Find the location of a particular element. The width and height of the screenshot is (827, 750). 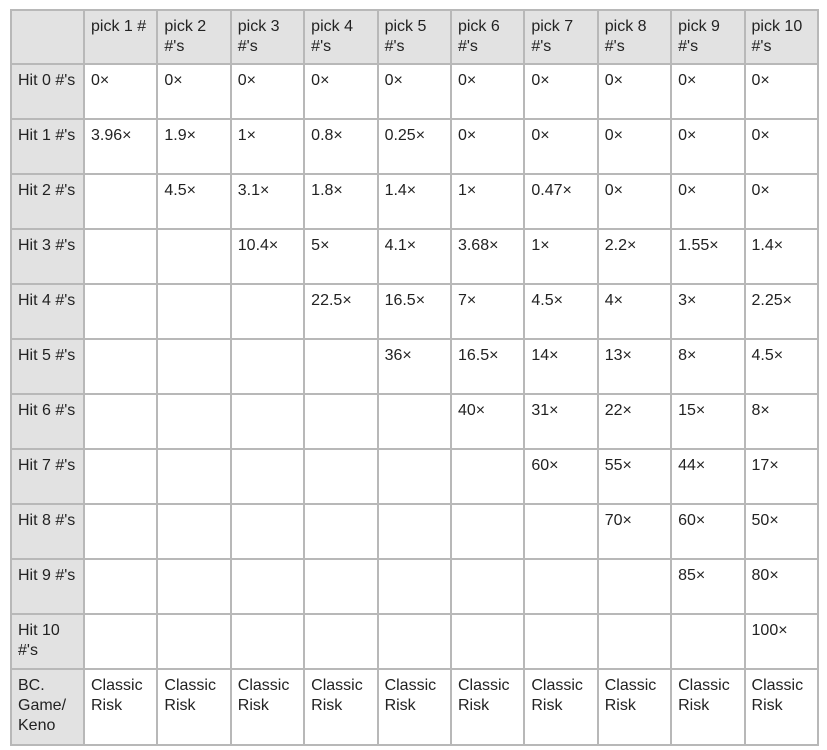

payout-cell: 4× is located at coordinates (634, 311).